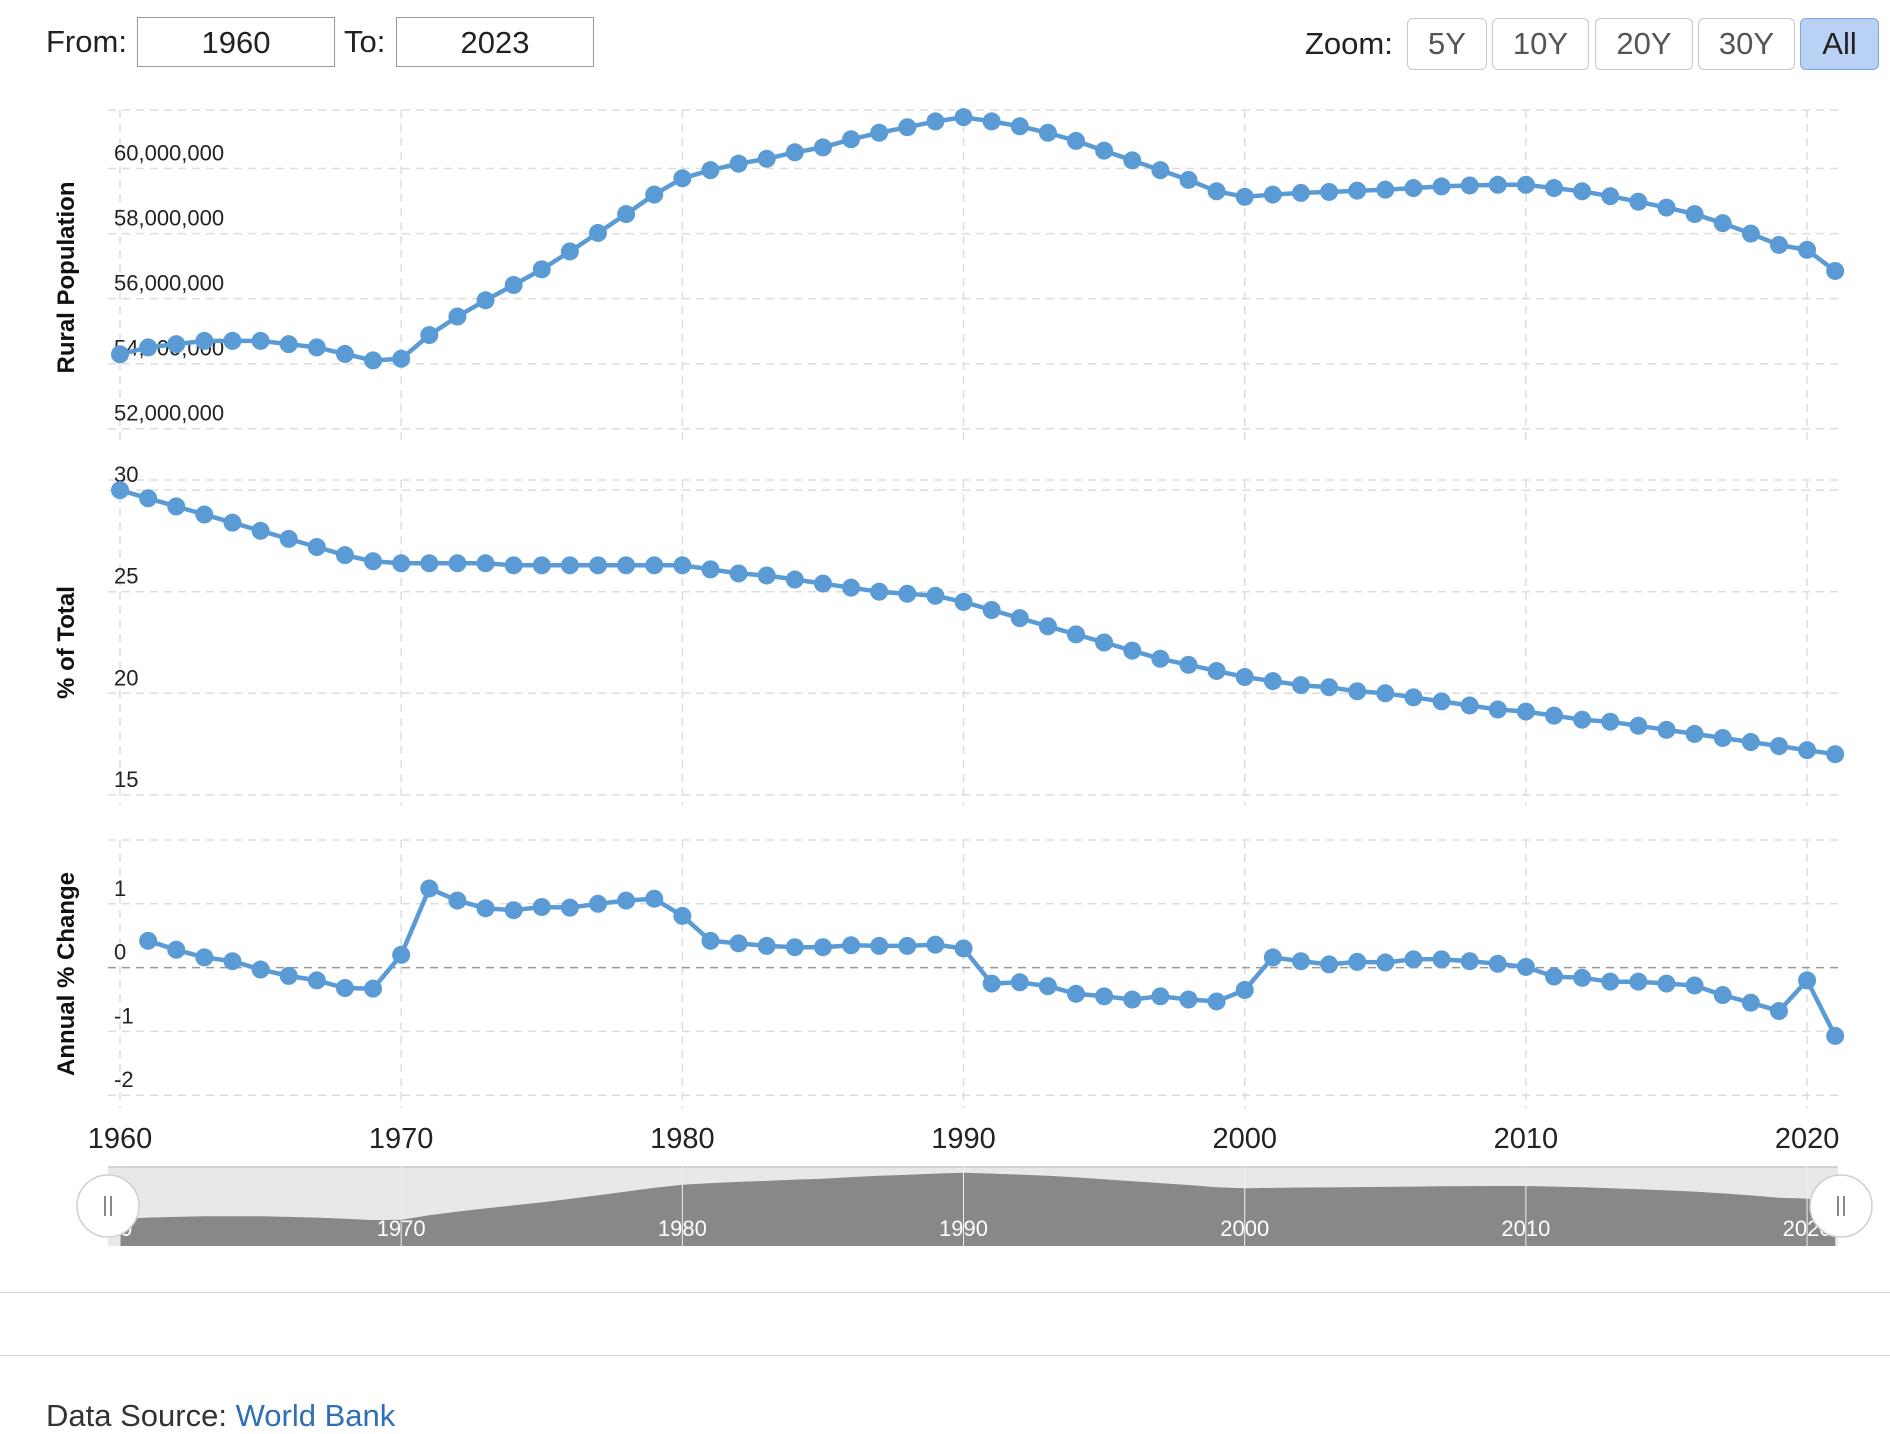  Describe the element at coordinates (1746, 44) in the screenshot. I see `zoom-30y-button: 30Y` at that location.